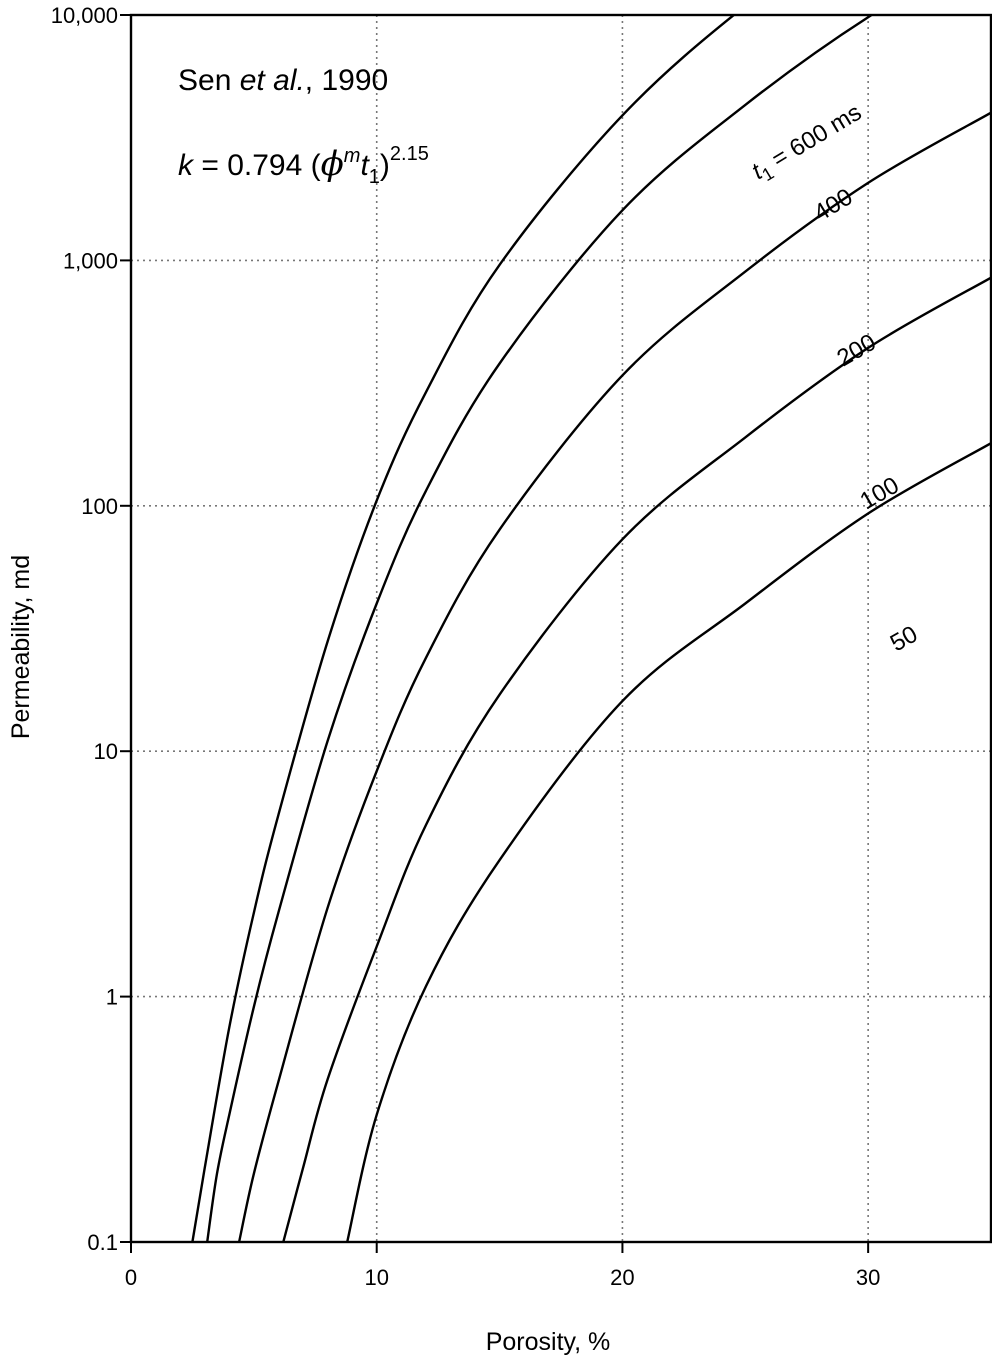 The image size is (992, 1358). I want to click on curve-label-50: 50, so click(904, 639).